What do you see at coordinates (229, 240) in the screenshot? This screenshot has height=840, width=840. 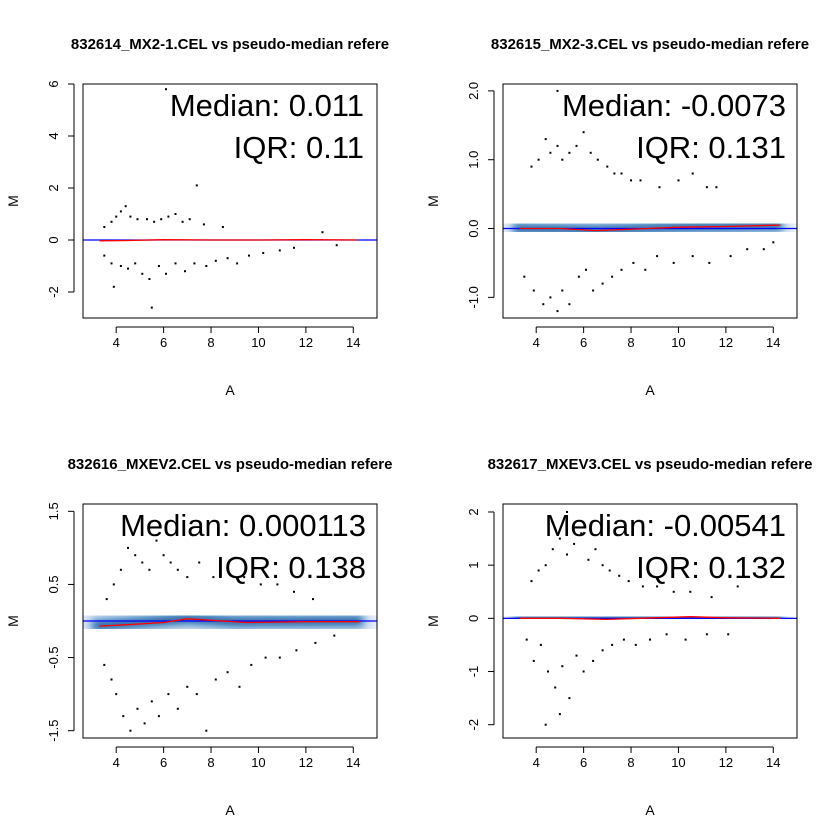 I see `loess-curve` at bounding box center [229, 240].